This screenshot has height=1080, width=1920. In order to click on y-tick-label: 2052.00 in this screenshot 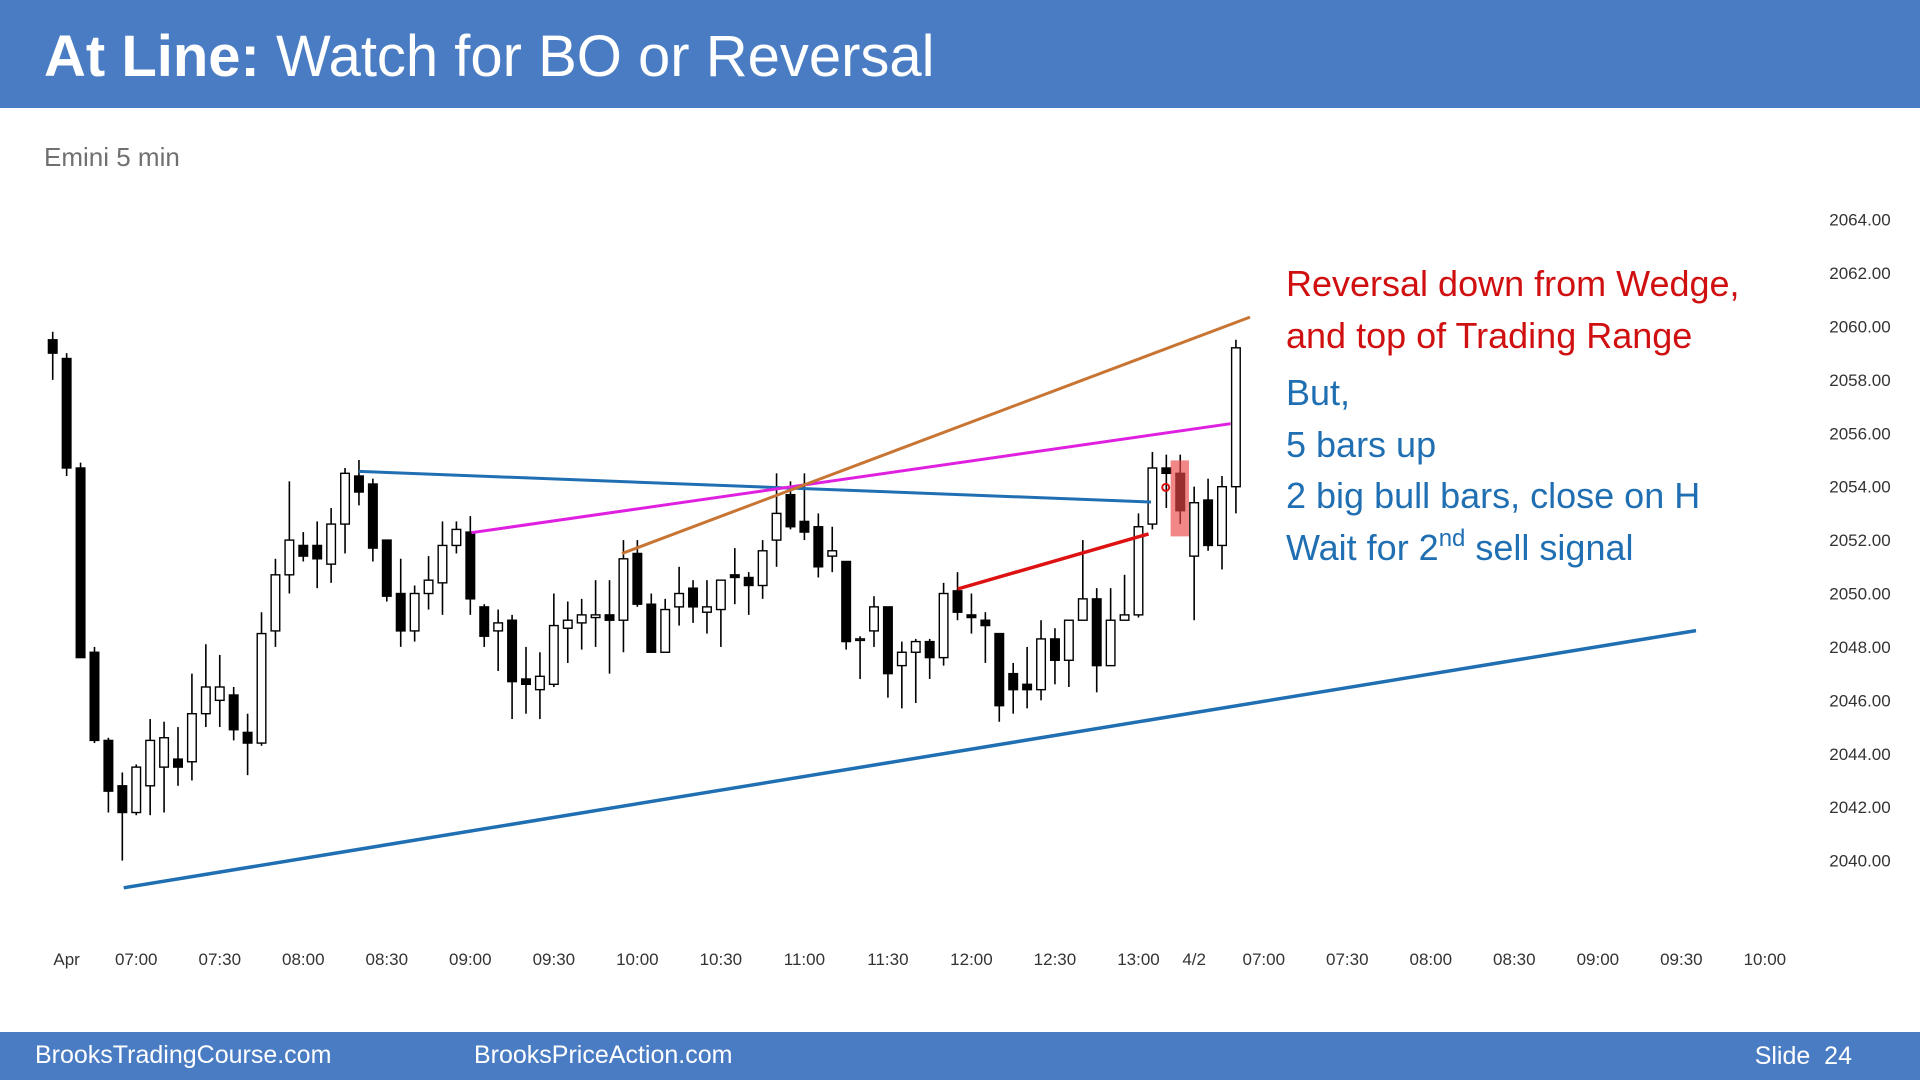, I will do `click(1859, 540)`.